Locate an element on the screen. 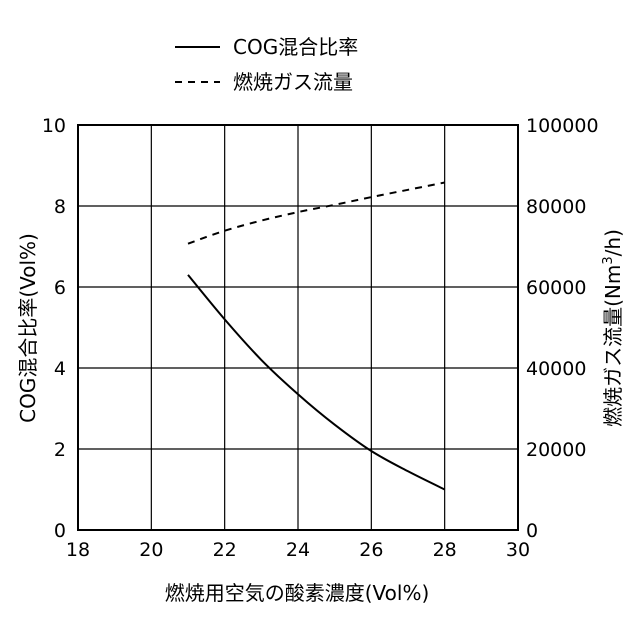  y-axis-right-title-end: /h) is located at coordinates (613, 242).